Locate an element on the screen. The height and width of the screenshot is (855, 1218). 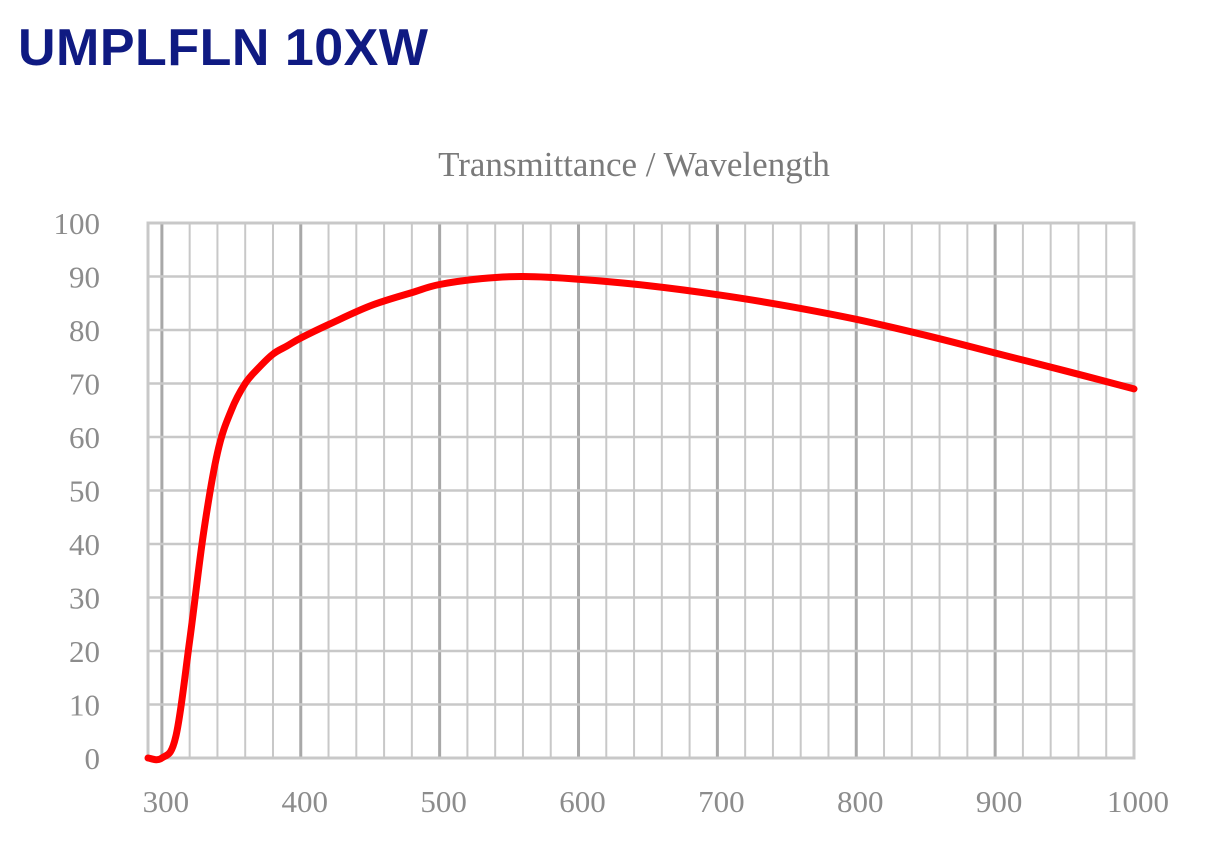
x-axis-ticks: 300 400 500 600 700 800 900 1000 is located at coordinates (656, 801).